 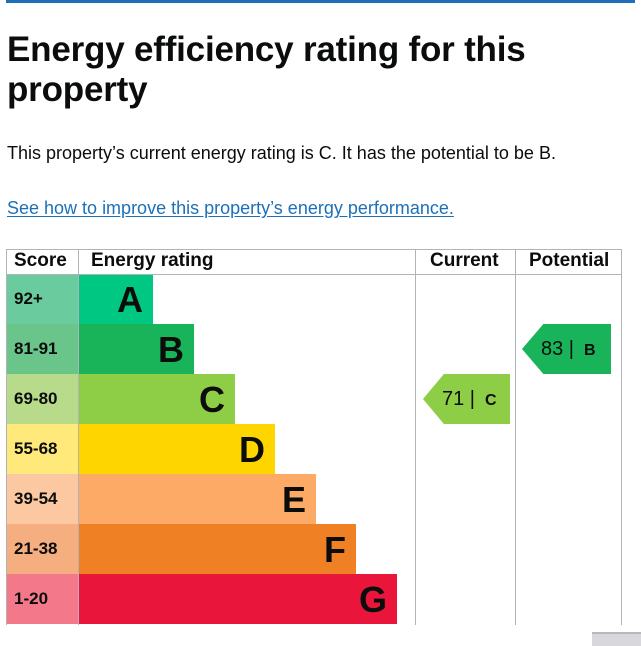 What do you see at coordinates (42, 549) in the screenshot?
I see `band-score-f: 21-38` at bounding box center [42, 549].